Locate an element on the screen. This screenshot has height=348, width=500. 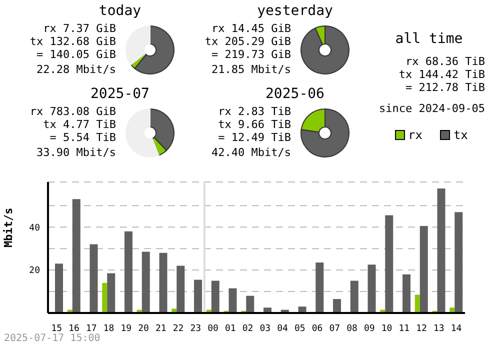
legend-label: tx is located at coordinates (460, 135).